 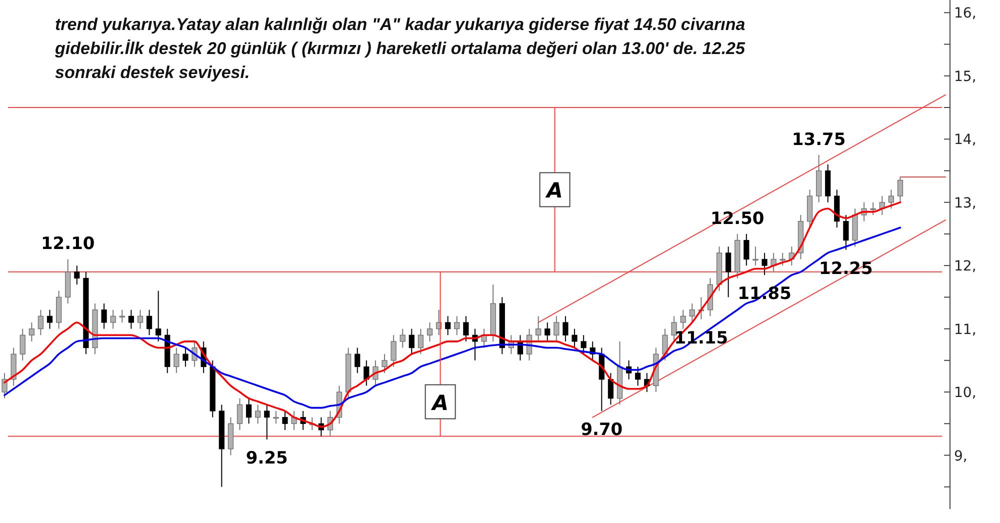 I want to click on annotation: 12.10, so click(x=67, y=244).